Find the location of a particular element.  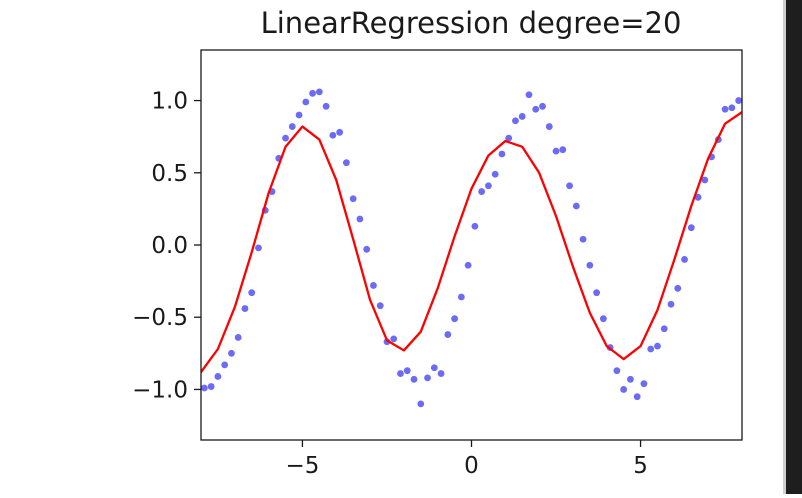

y-tick-label: −1.0 is located at coordinates (160, 390).